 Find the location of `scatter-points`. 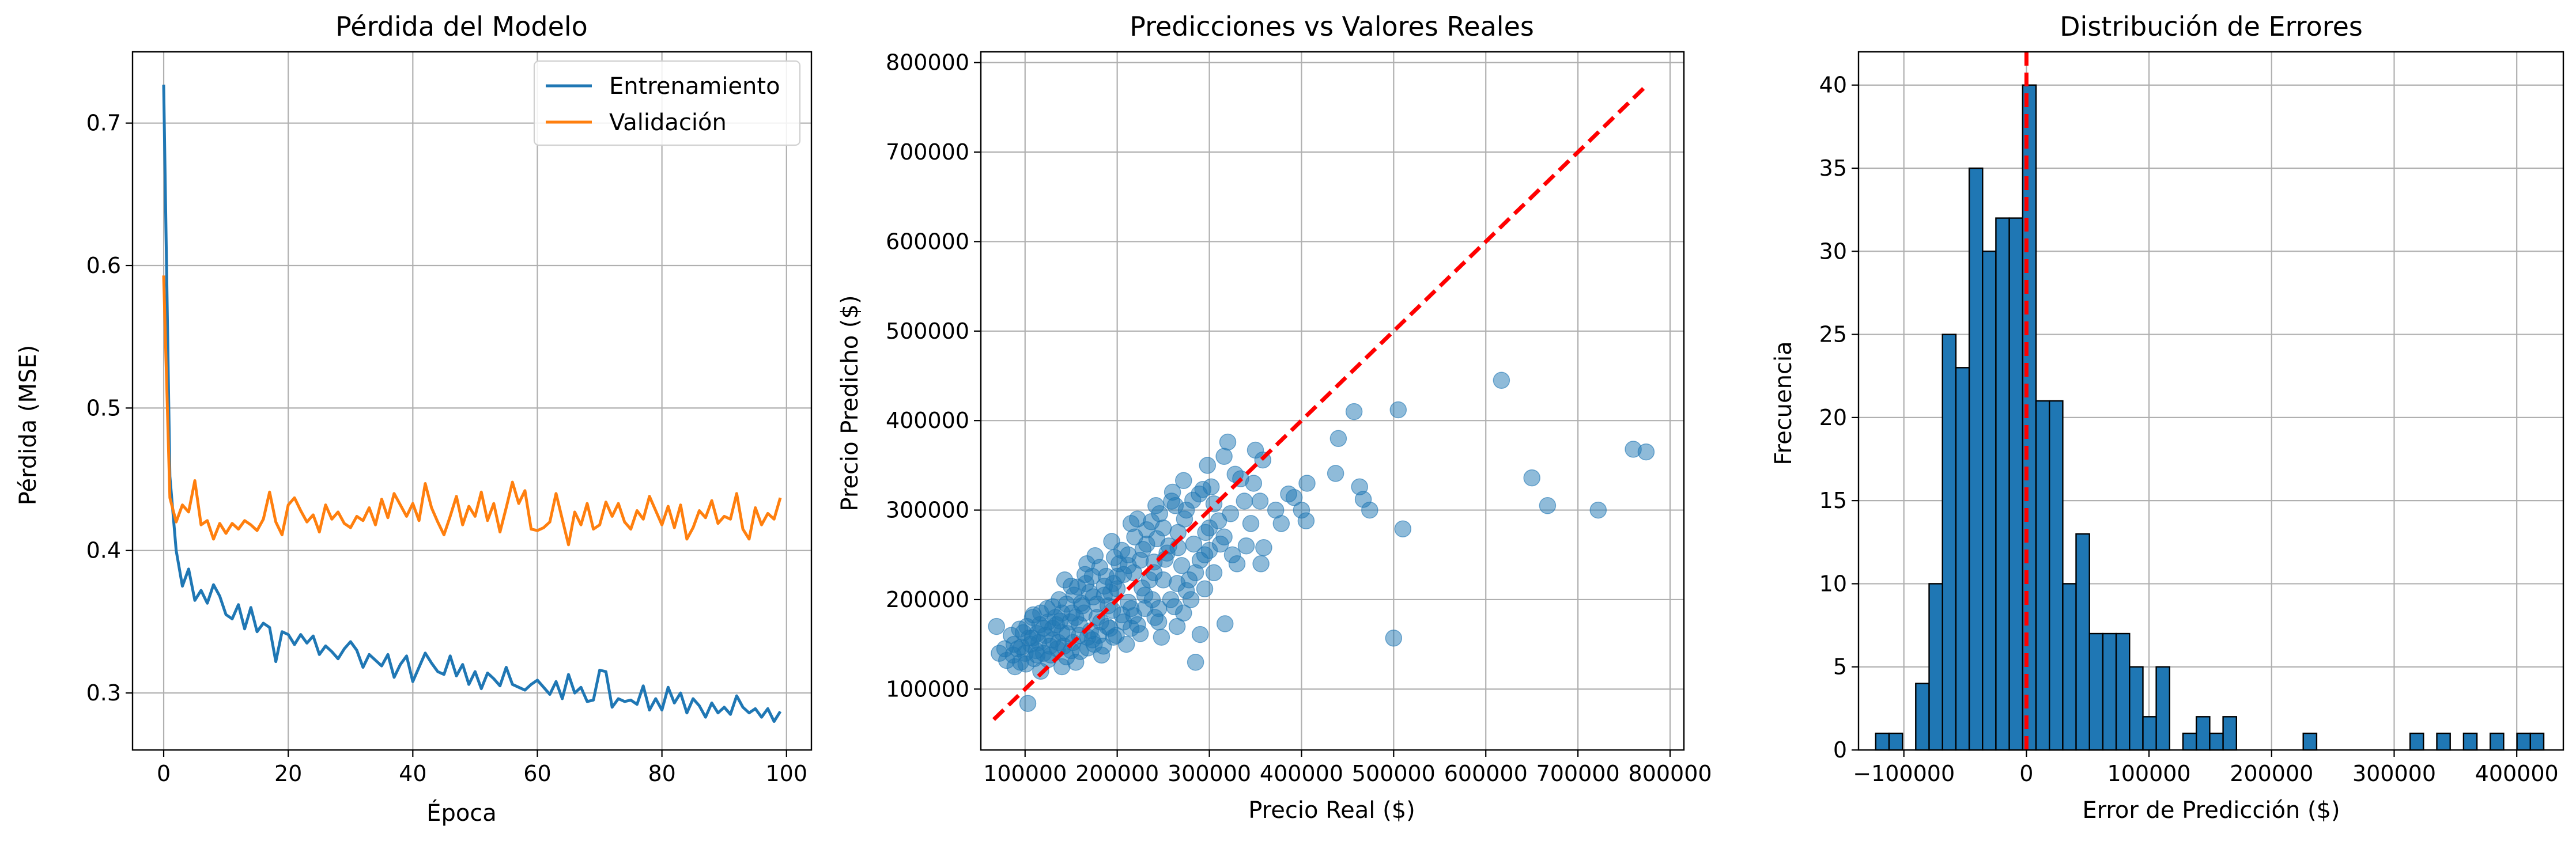

scatter-points is located at coordinates (1322, 542).